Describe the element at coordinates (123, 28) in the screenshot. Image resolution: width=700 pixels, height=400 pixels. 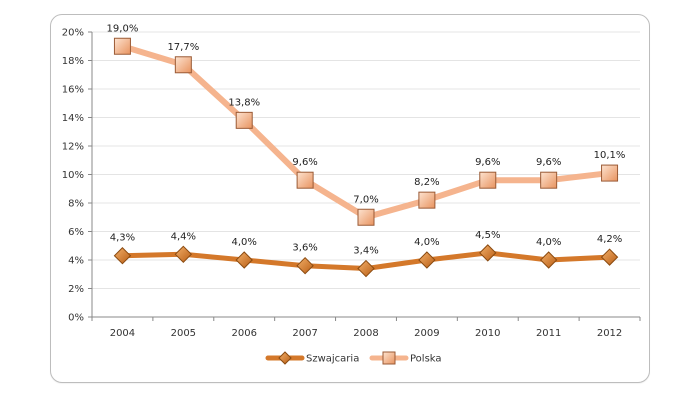
I see `data-label-polska: 19,0%` at that location.